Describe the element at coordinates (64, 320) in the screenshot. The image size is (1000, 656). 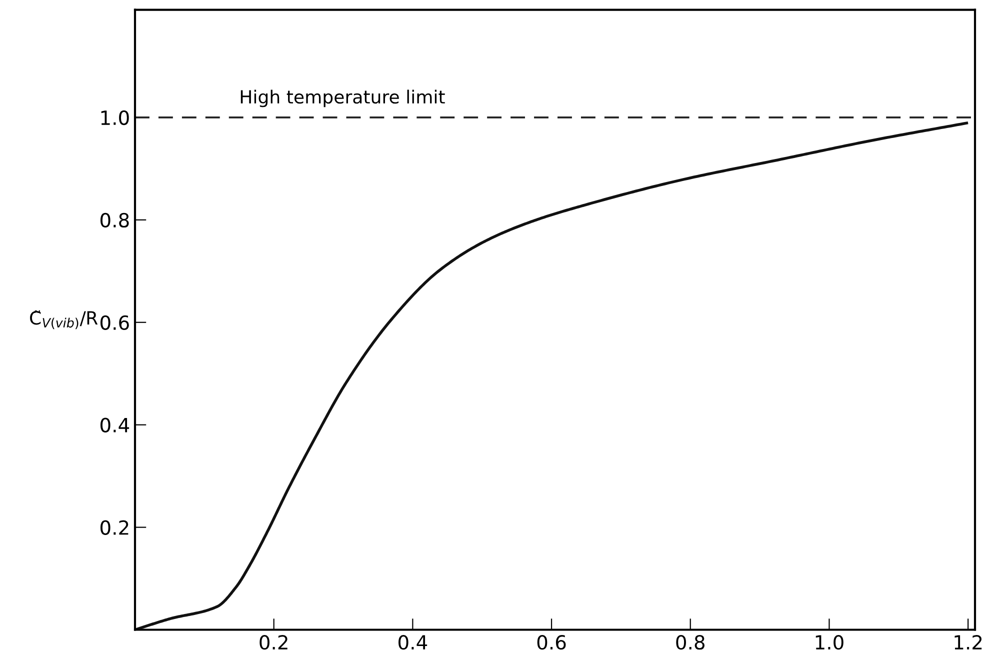
I see `y-axis-title: C̃$_{V(vib)}$/R` at that location.